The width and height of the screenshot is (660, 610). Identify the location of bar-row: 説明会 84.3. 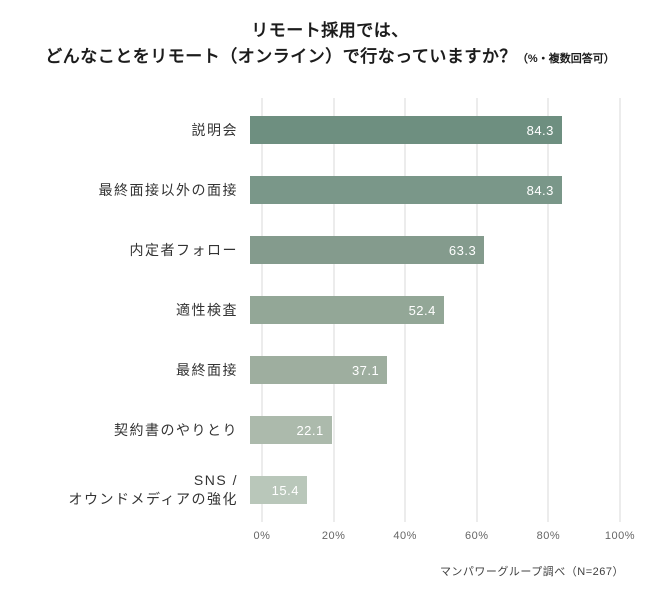
(310, 130).